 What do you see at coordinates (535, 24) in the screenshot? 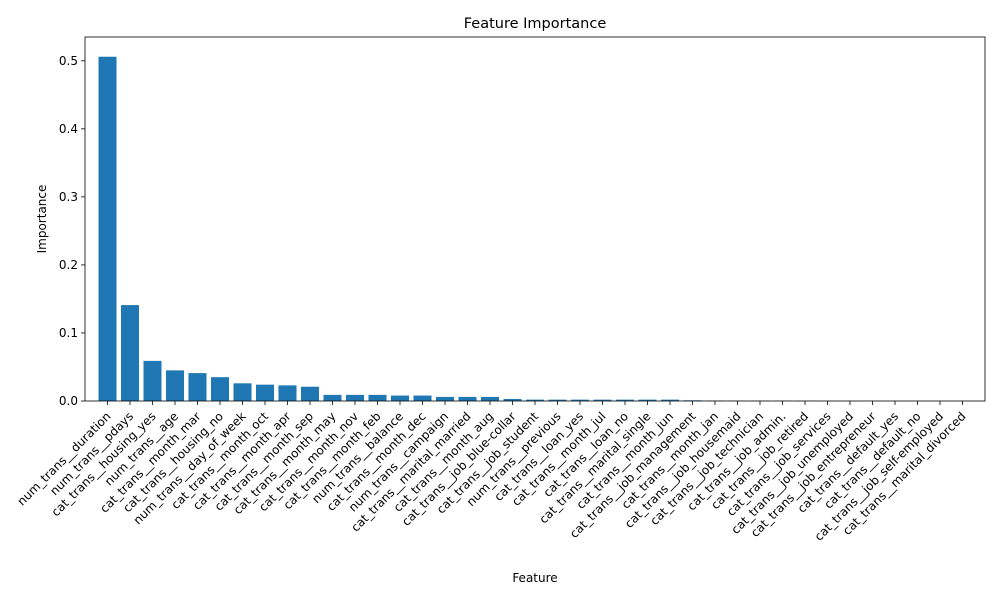
I see `chart-title: Feature Importance` at bounding box center [535, 24].